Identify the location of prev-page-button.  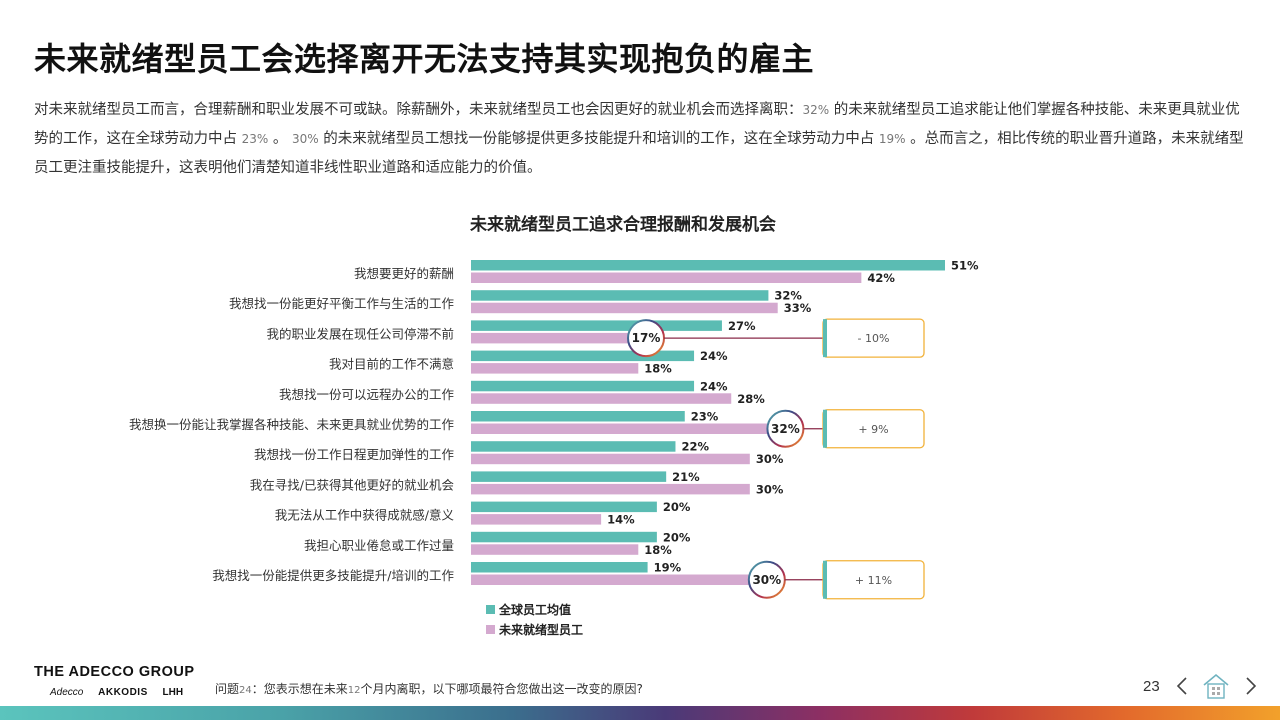
(1183, 686).